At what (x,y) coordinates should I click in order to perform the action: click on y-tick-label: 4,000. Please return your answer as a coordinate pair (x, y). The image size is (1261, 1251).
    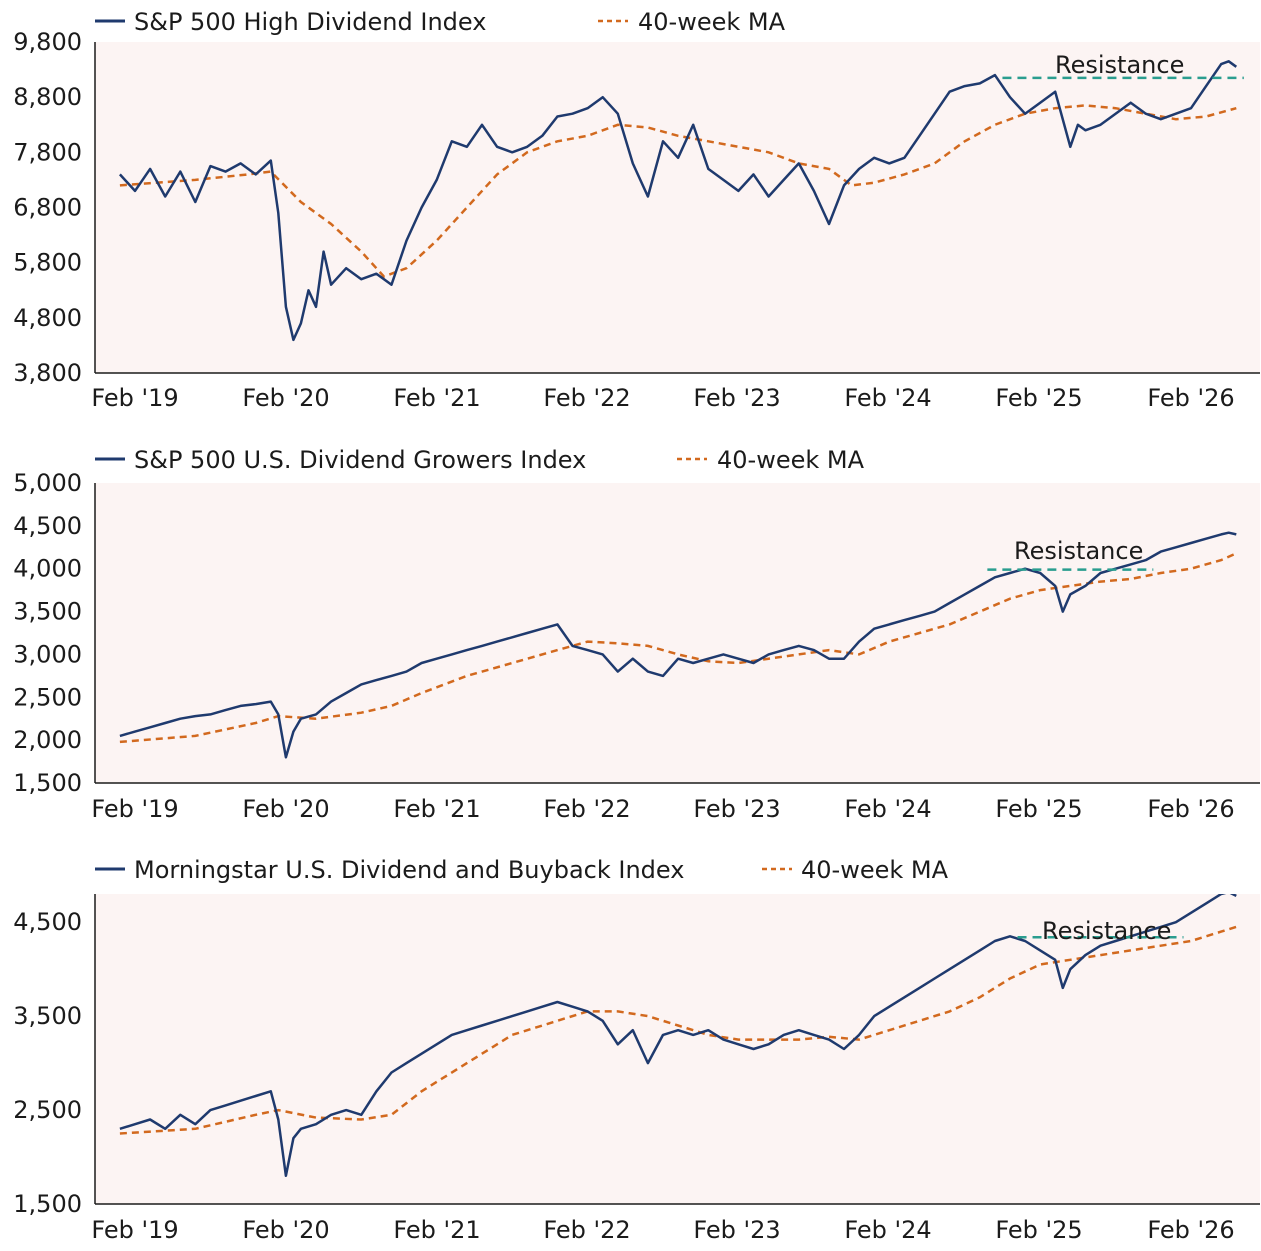
    Looking at the image, I should click on (47, 569).